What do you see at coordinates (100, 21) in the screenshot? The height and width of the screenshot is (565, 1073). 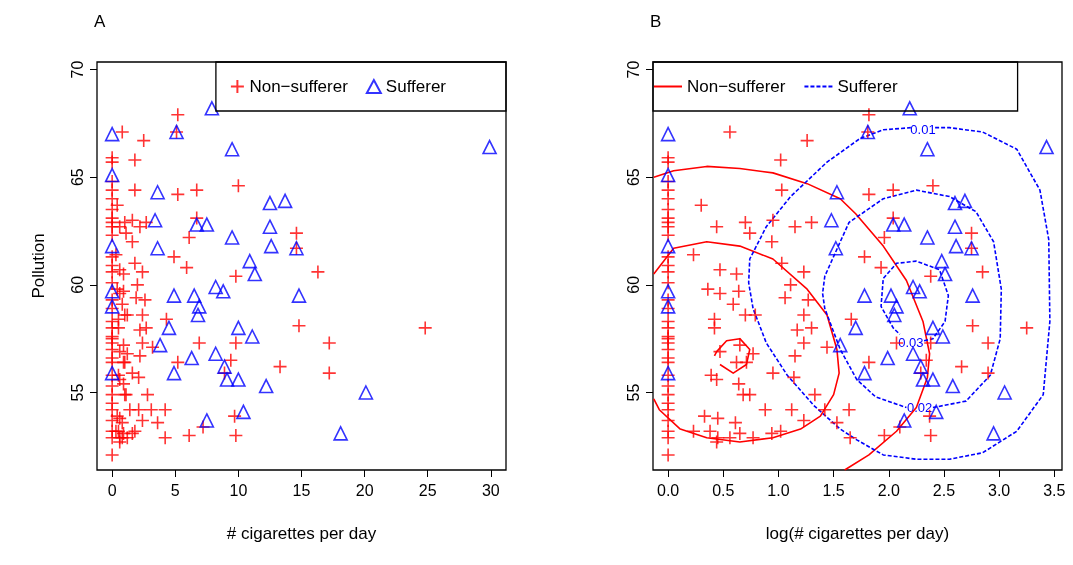 I see `chart-title: A` at bounding box center [100, 21].